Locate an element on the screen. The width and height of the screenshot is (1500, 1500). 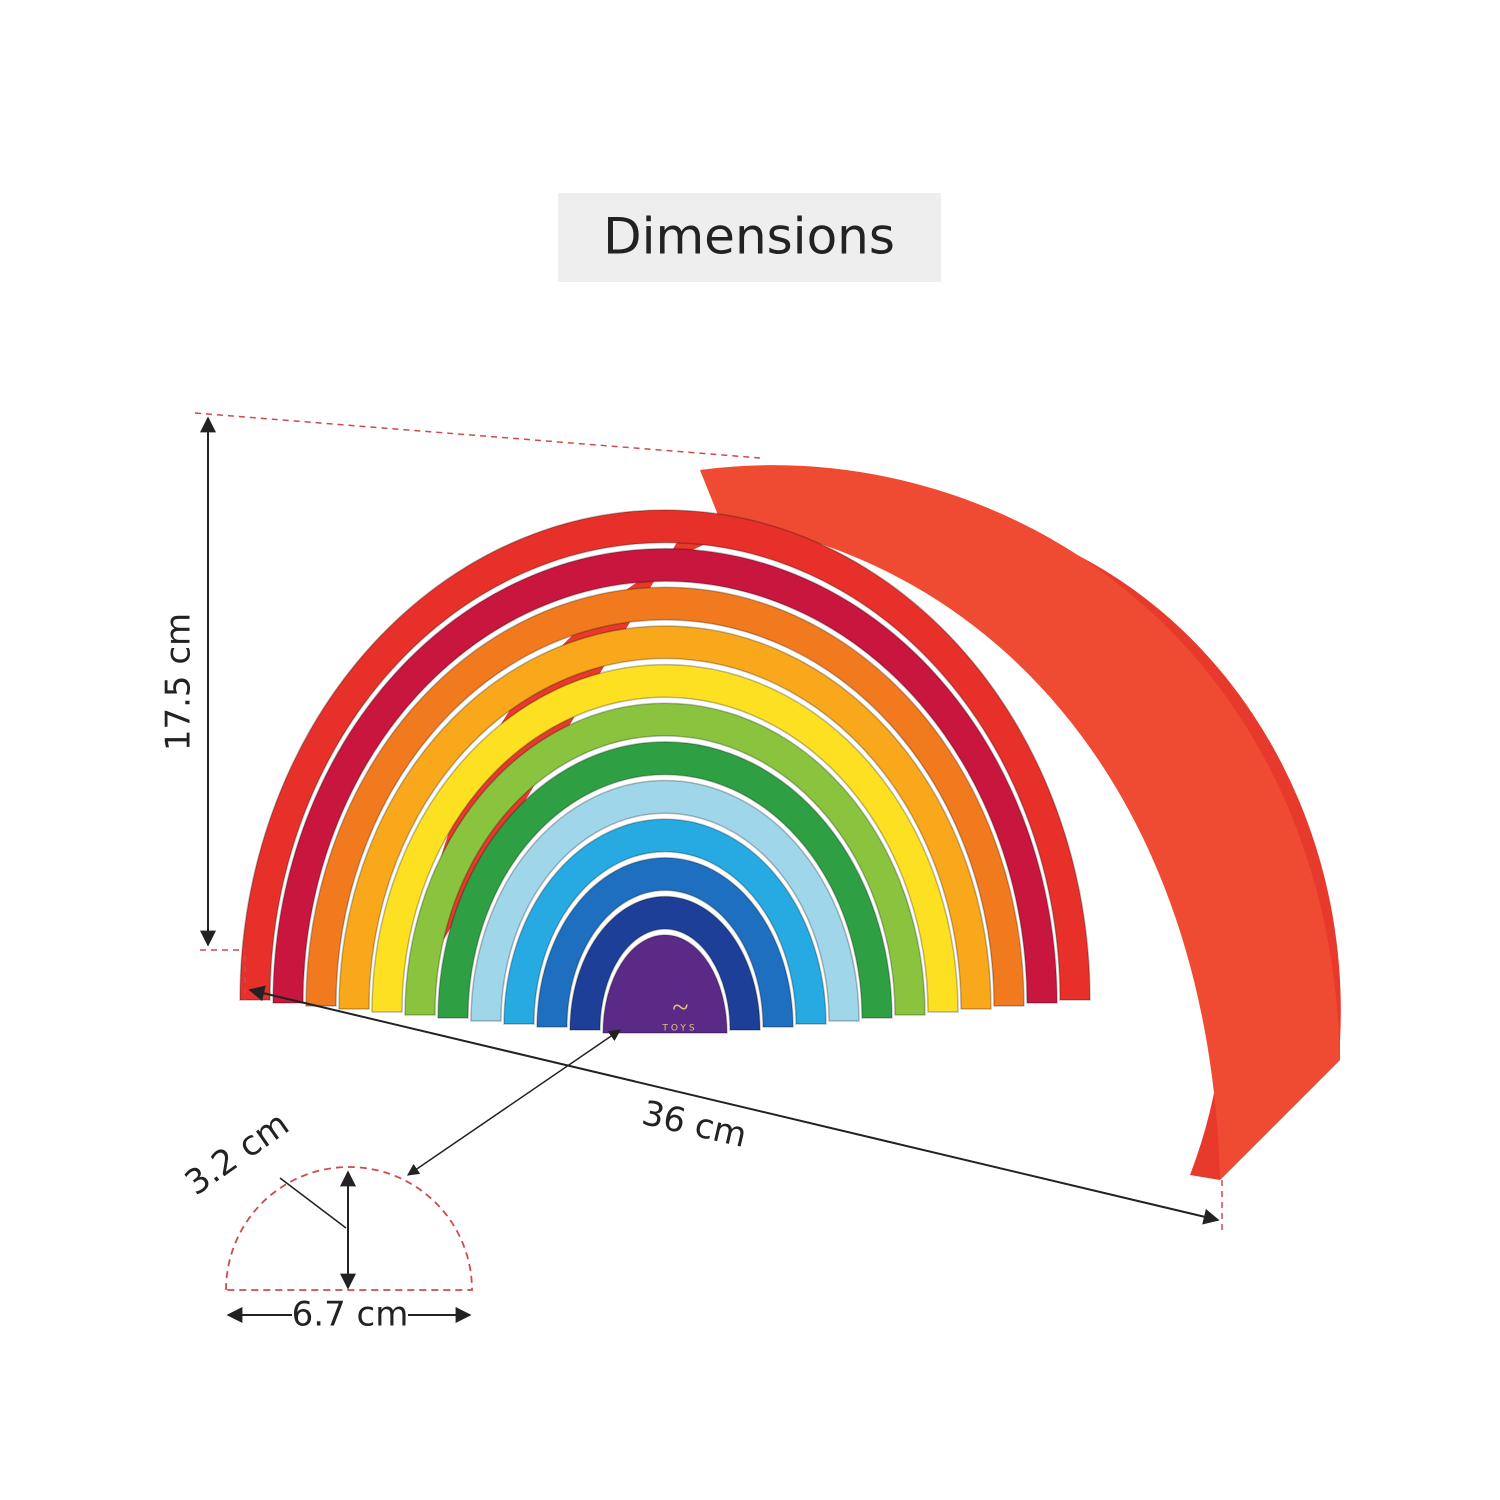
height-label: 17.5 cm is located at coordinates (179, 682).